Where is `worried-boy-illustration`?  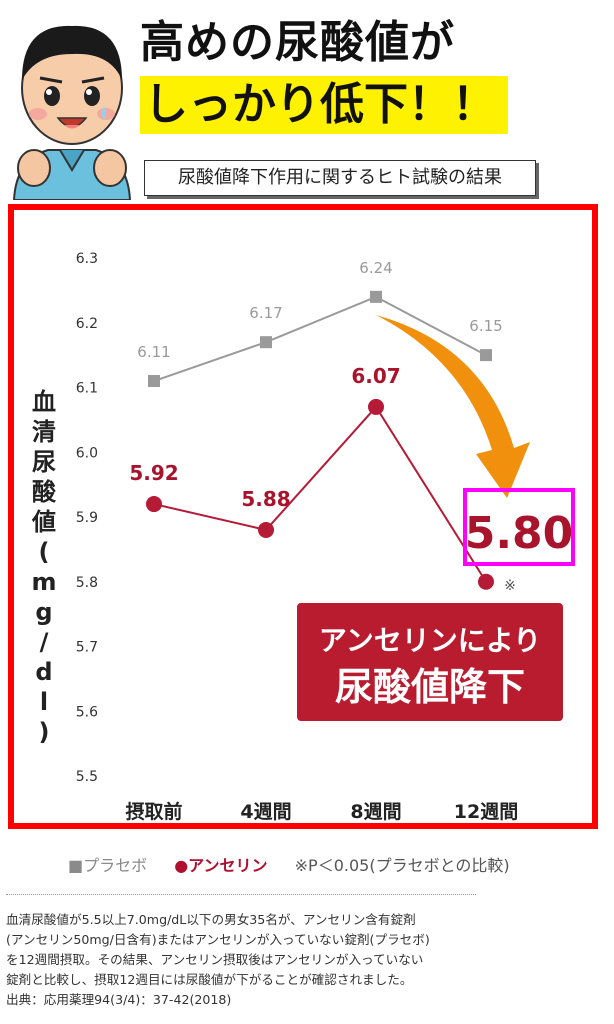
worried-boy-illustration is located at coordinates (72, 112).